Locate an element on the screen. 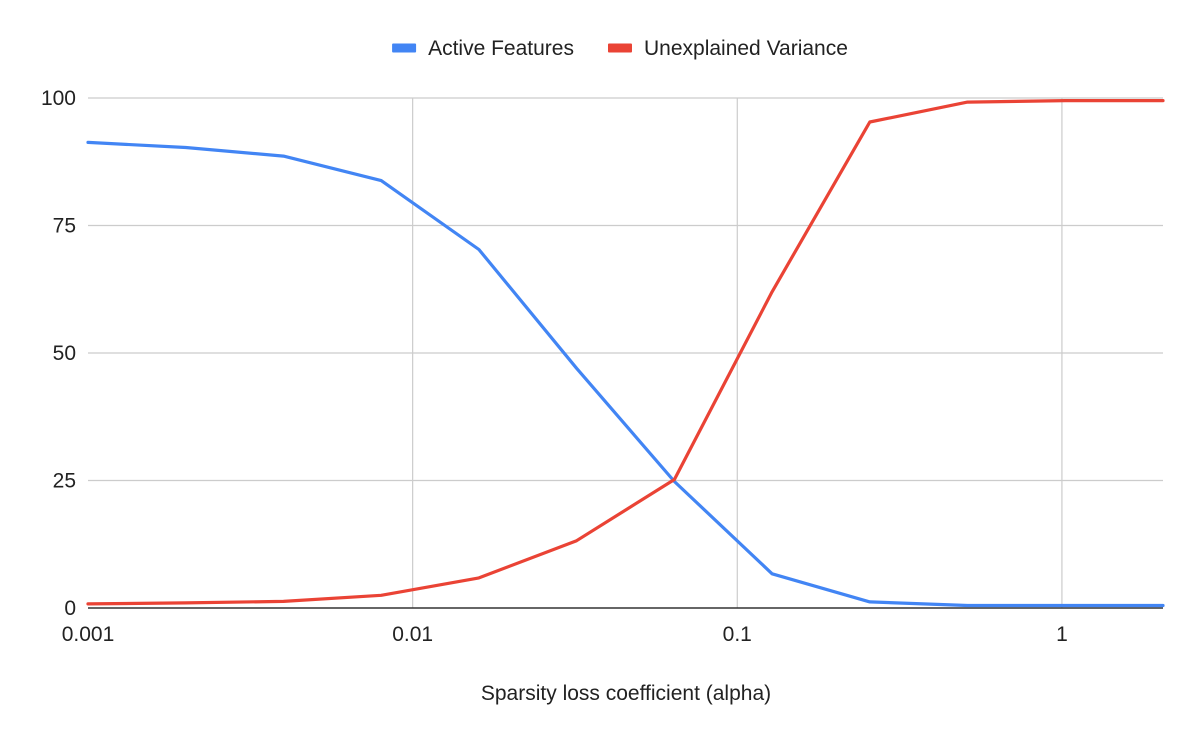 Image resolution: width=1200 pixels, height=746 pixels. x-tick-label: 1 is located at coordinates (1062, 634).